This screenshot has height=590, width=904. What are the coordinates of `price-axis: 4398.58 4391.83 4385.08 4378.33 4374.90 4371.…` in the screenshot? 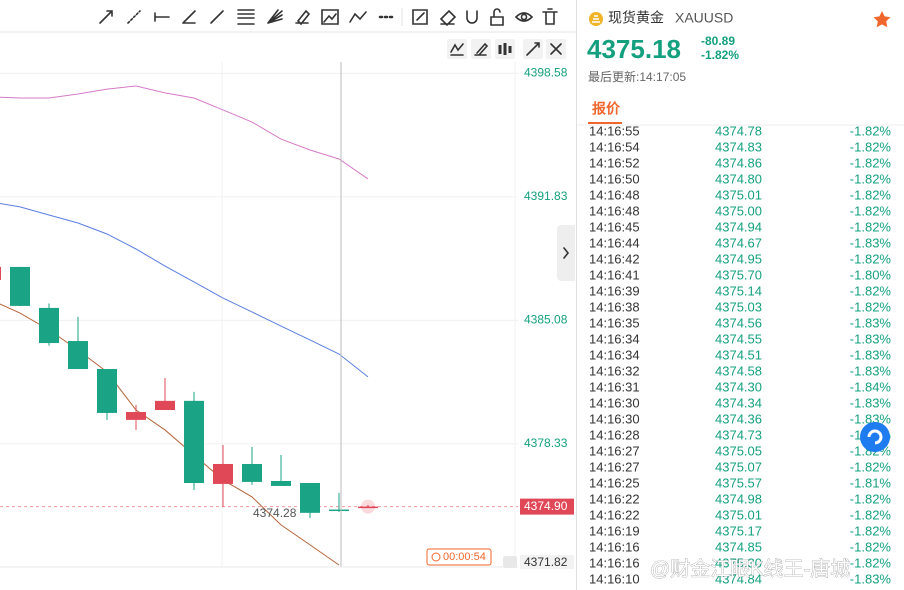 It's located at (538, 317).